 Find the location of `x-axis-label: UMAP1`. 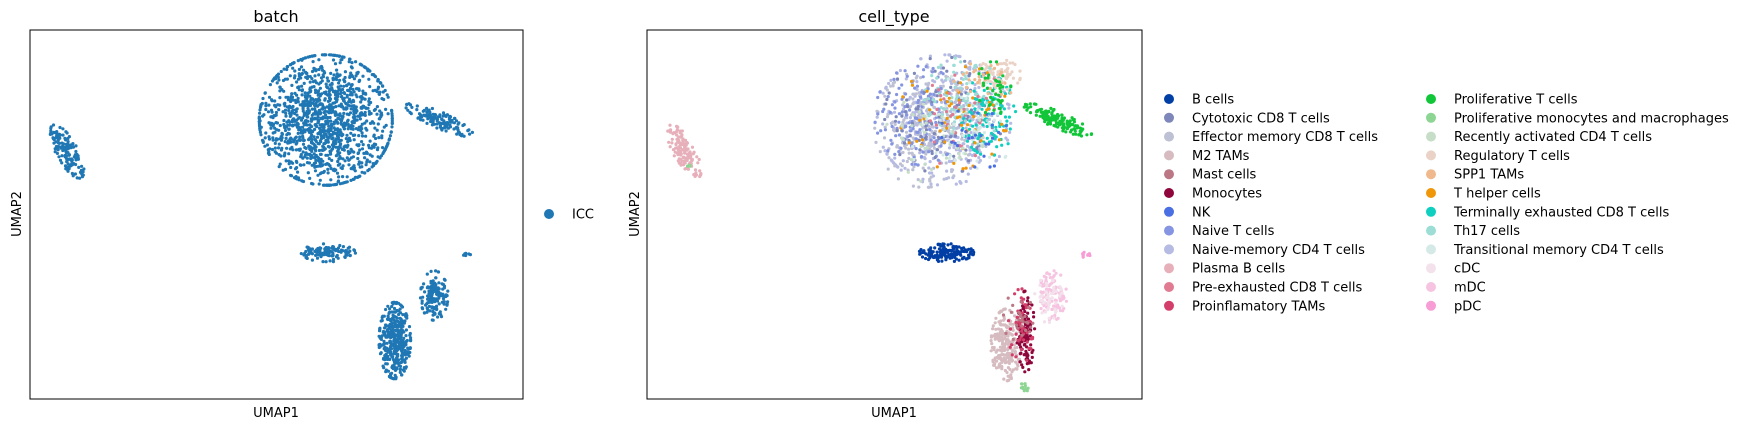

x-axis-label: UMAP1 is located at coordinates (894, 413).